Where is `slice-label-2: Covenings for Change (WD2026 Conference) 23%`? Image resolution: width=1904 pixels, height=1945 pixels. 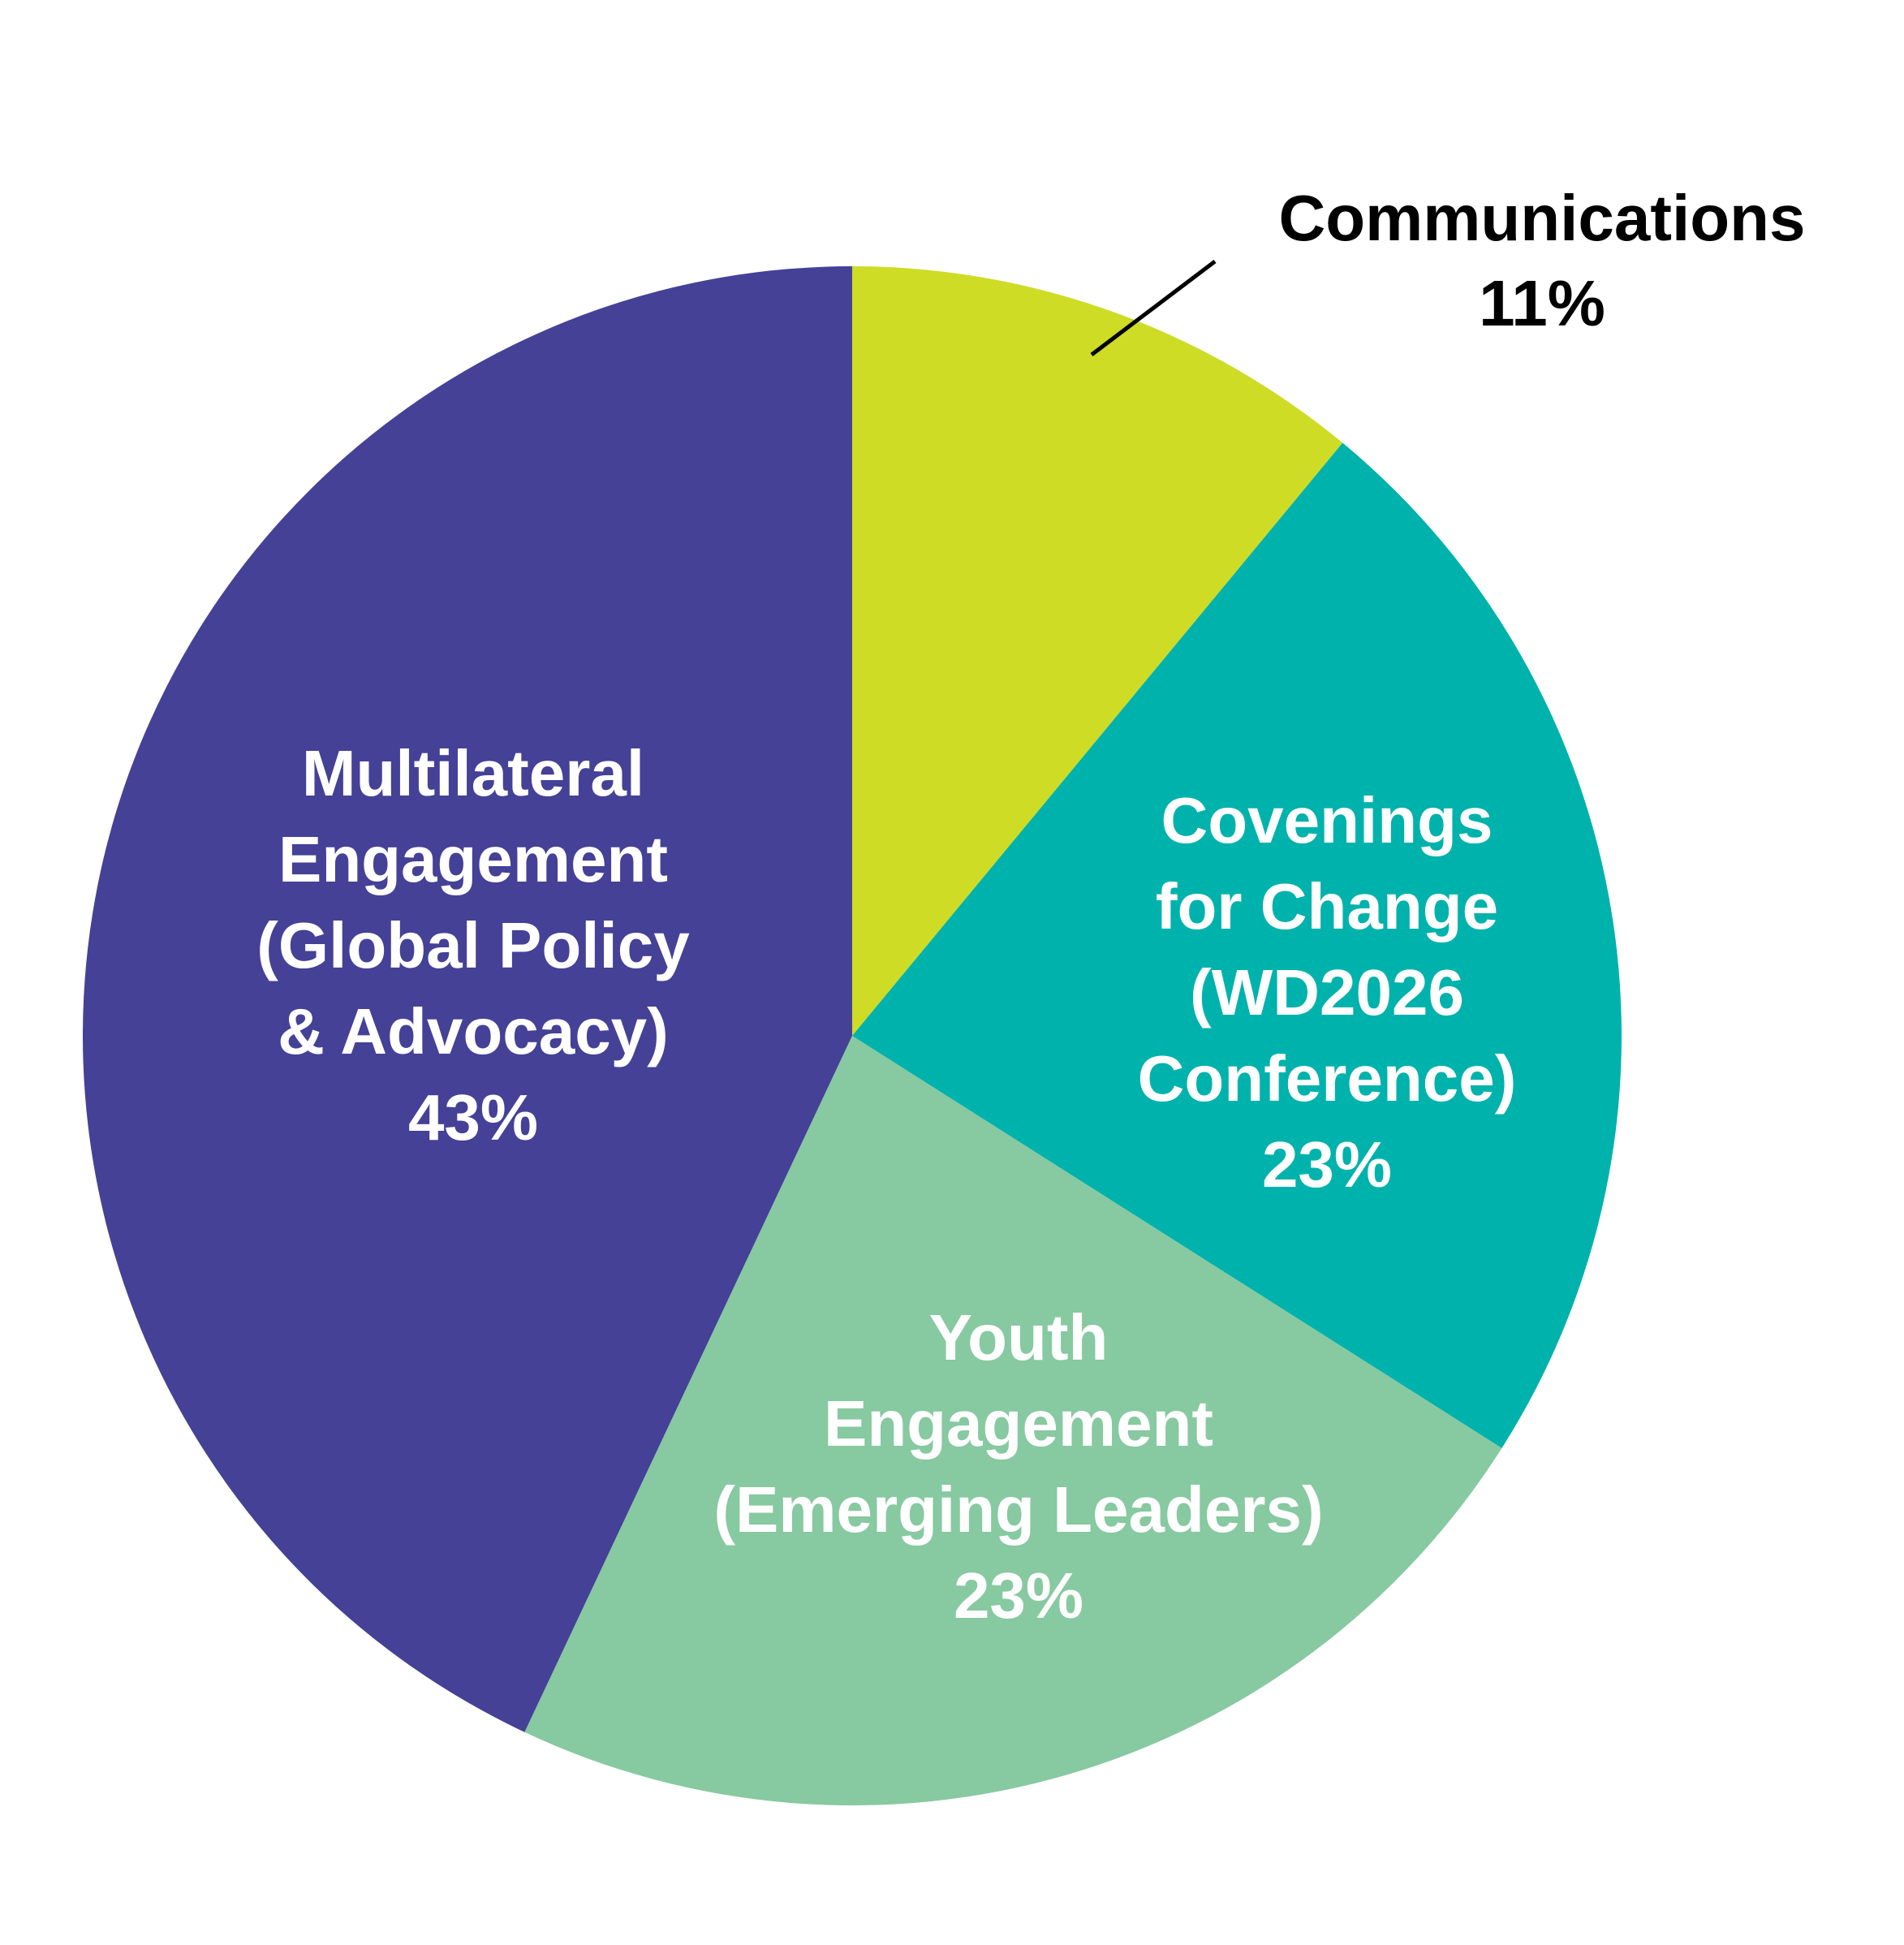
slice-label-2: Covenings for Change (WD2026 Conference) 23% is located at coordinates (1327, 992).